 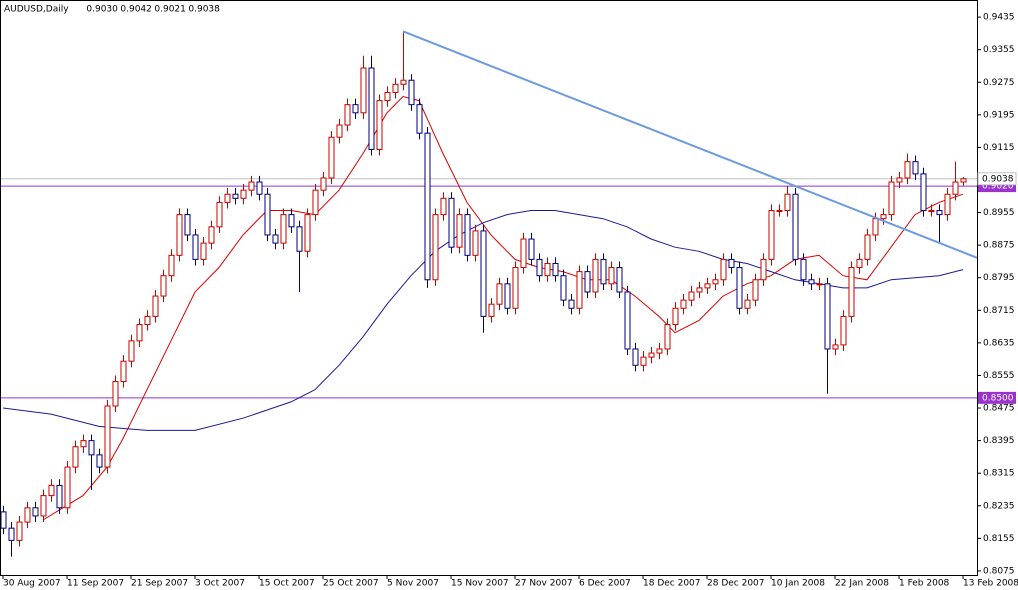 What do you see at coordinates (999, 311) in the screenshot?
I see `y-tick-label: 0.8715` at bounding box center [999, 311].